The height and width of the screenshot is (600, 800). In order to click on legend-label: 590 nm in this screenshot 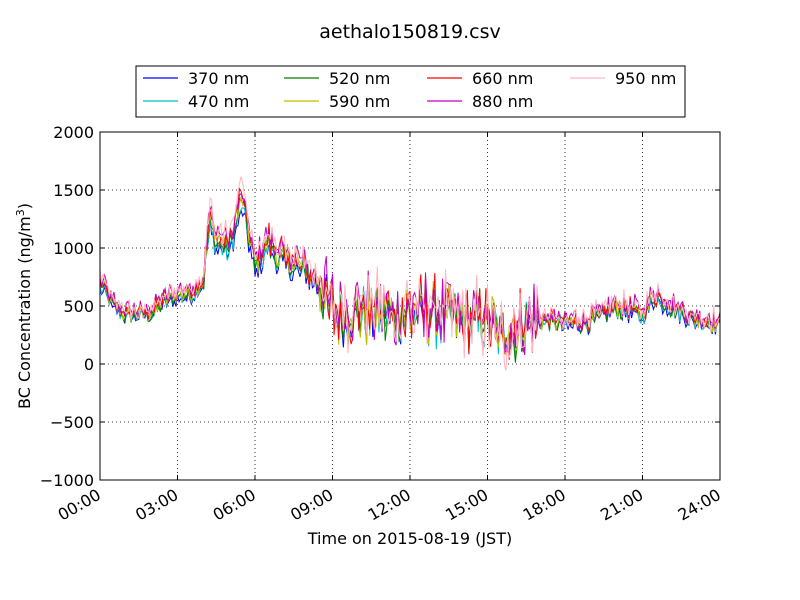, I will do `click(359, 101)`.